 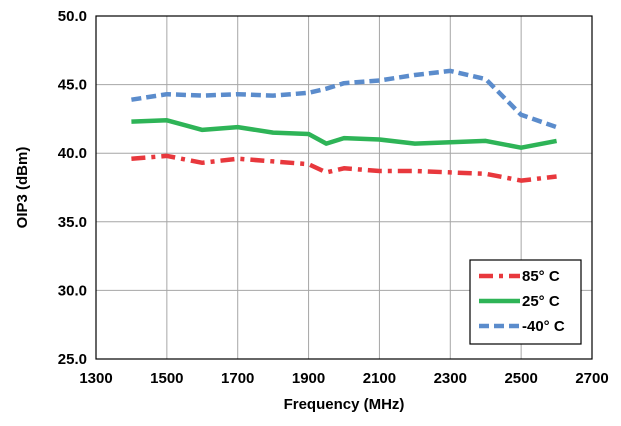 I want to click on legend-item: 85° C, so click(x=519, y=276).